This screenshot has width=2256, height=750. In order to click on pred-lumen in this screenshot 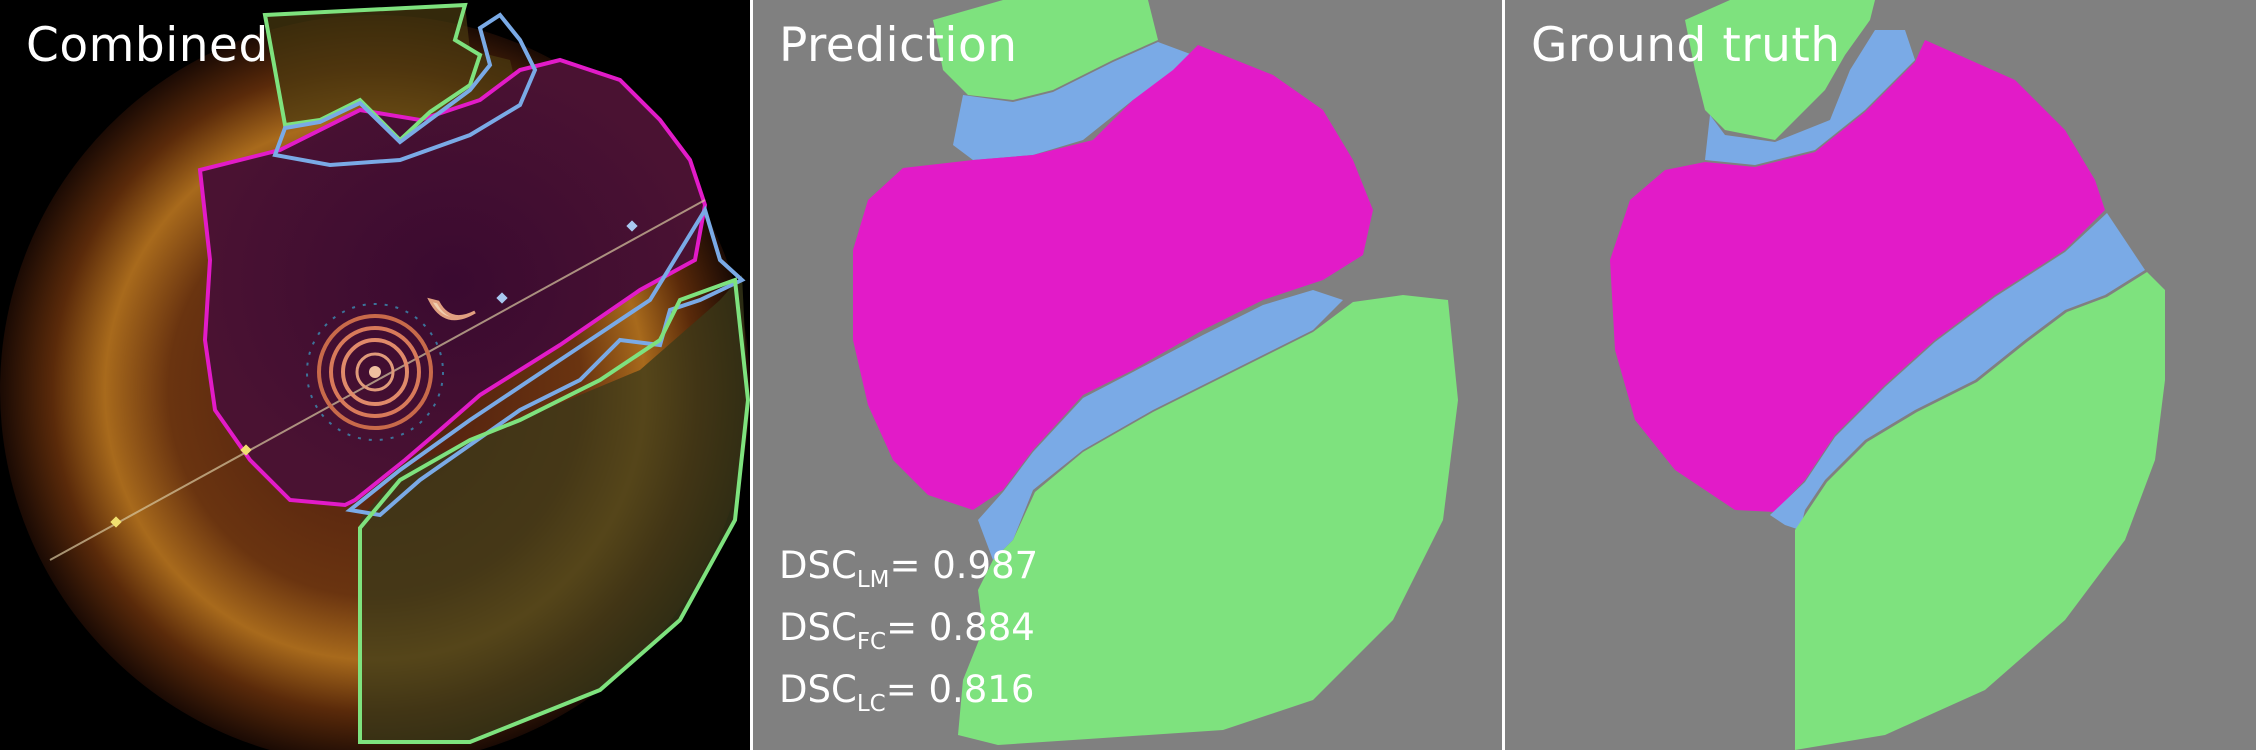, I will do `click(1113, 277)`.